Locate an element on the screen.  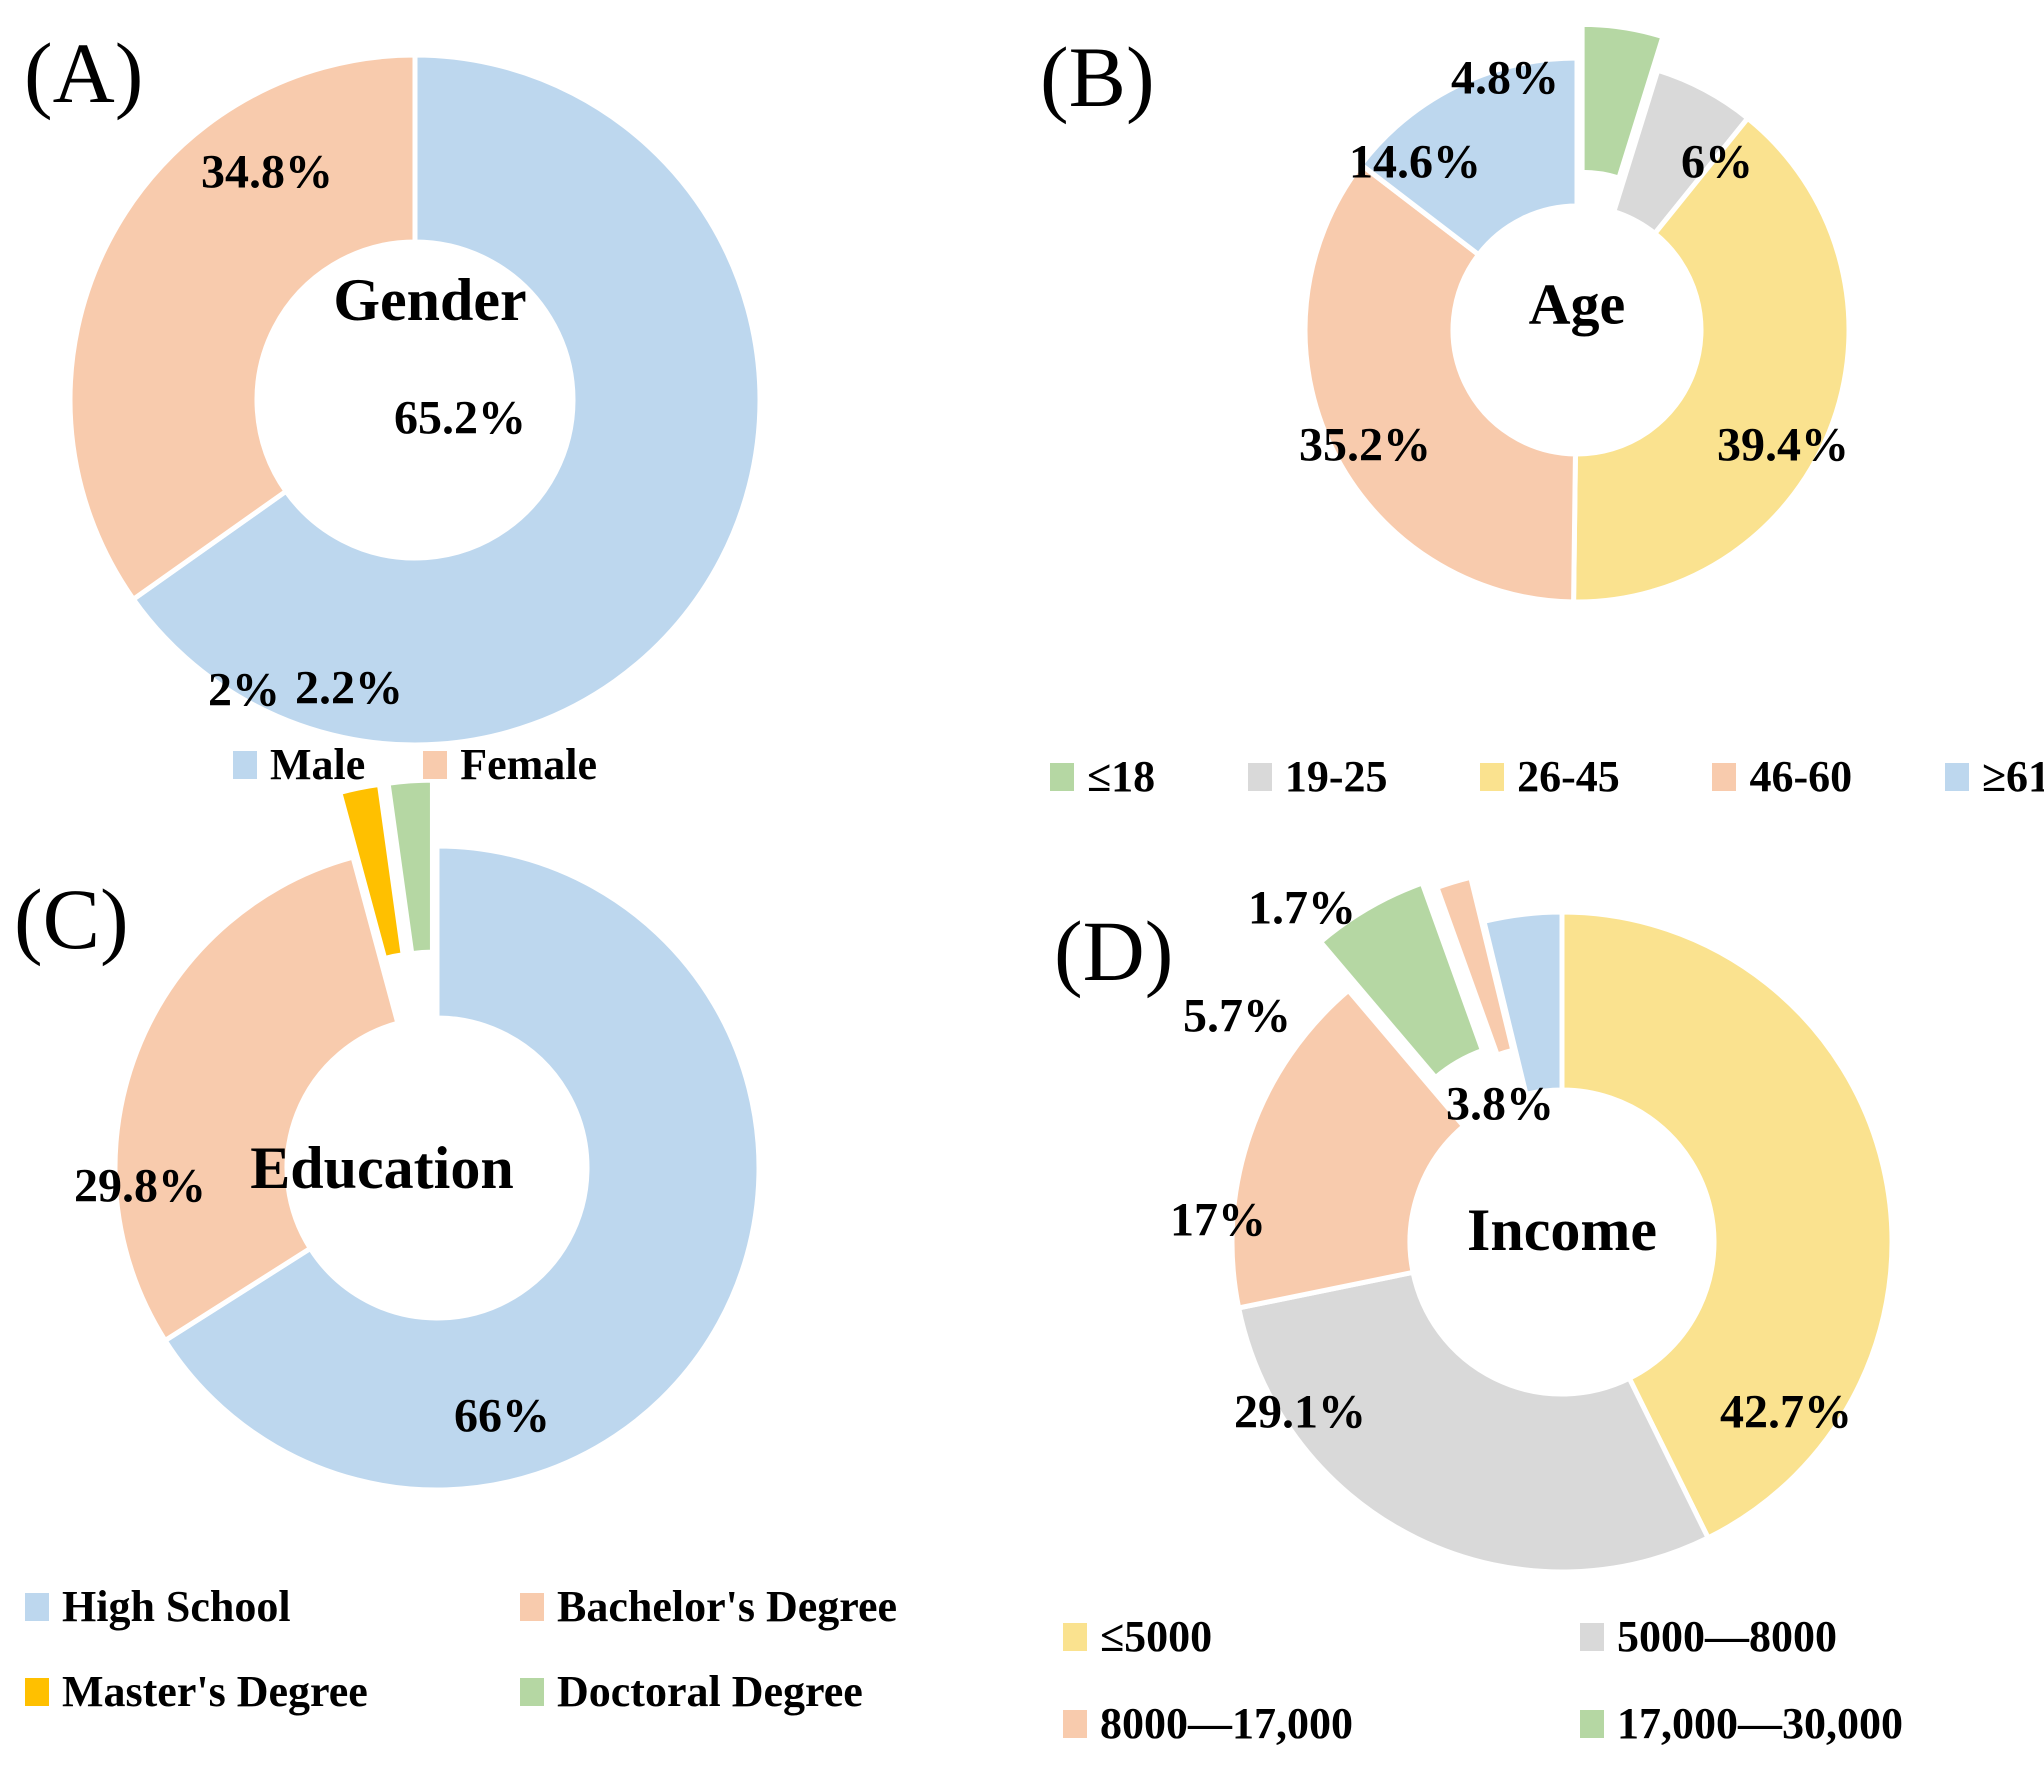
legend-swatch-gold is located at coordinates (37, 1691).